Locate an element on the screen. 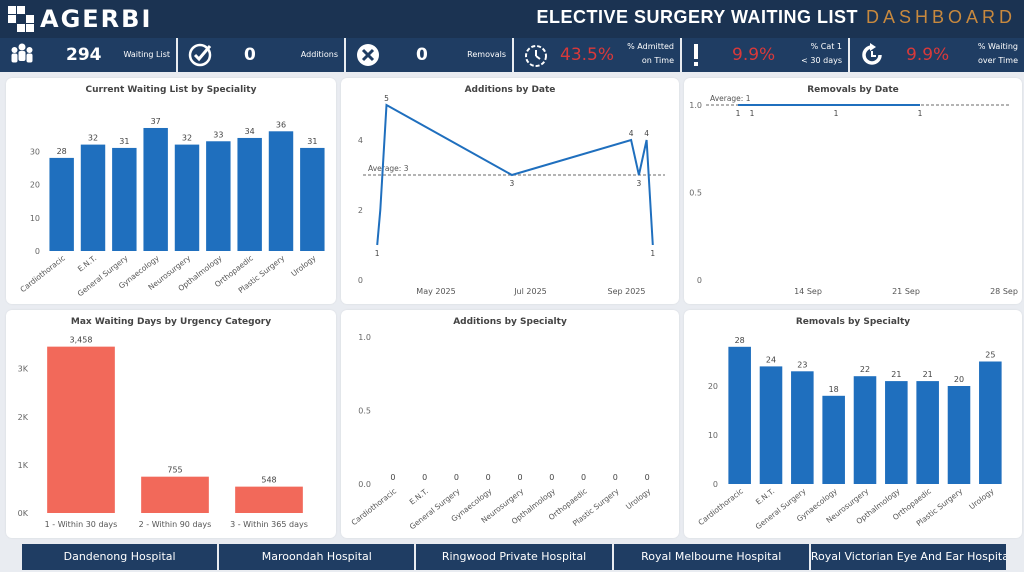  chart-title: Additions by Specialty is located at coordinates (510, 322).